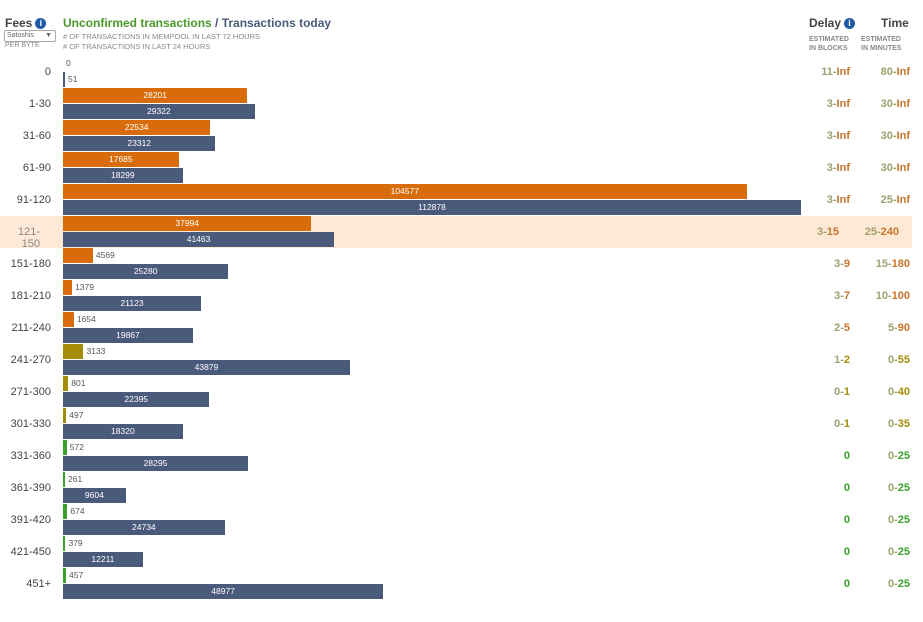 The width and height of the screenshot is (923, 622). Describe the element at coordinates (903, 360) in the screenshot. I see `time-estimate-hi: 55` at that location.